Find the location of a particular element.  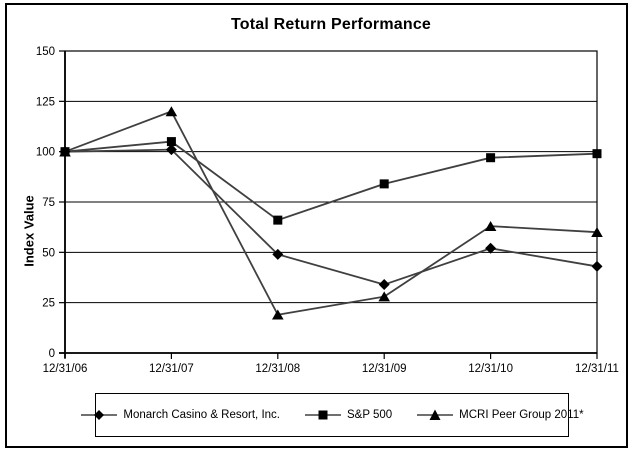

y-tick-label-75: 75 is located at coordinates (48, 203).